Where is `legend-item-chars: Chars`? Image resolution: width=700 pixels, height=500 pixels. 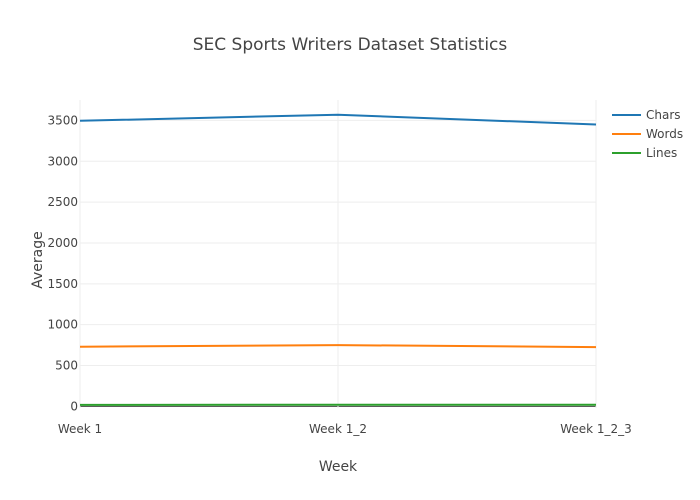 legend-item-chars: Chars is located at coordinates (646, 115).